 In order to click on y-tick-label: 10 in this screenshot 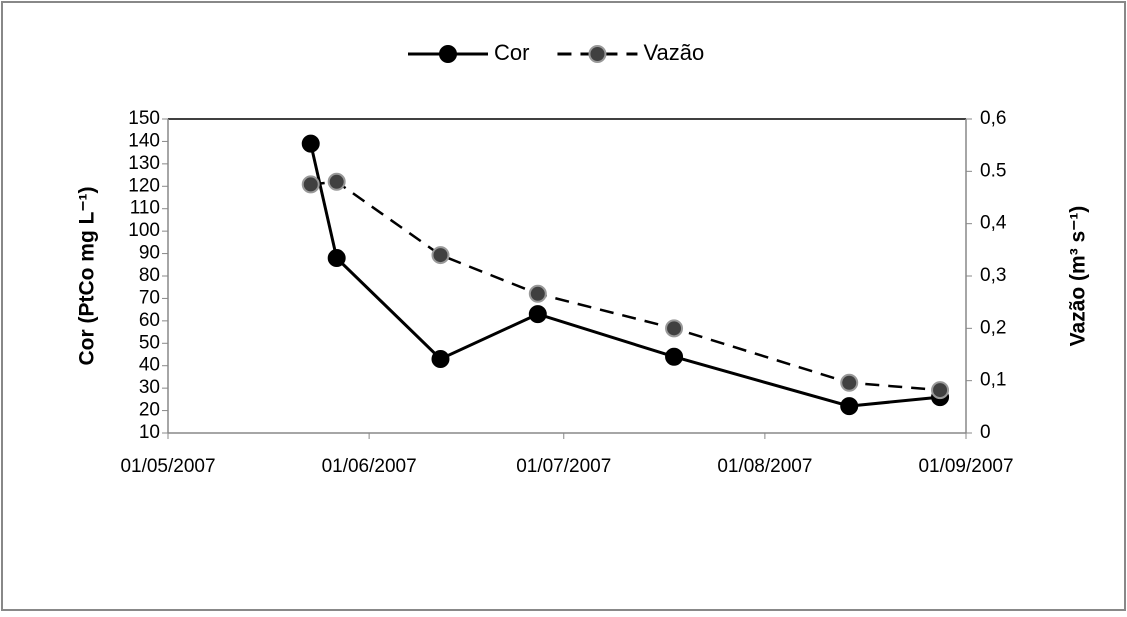, I will do `click(149, 432)`.